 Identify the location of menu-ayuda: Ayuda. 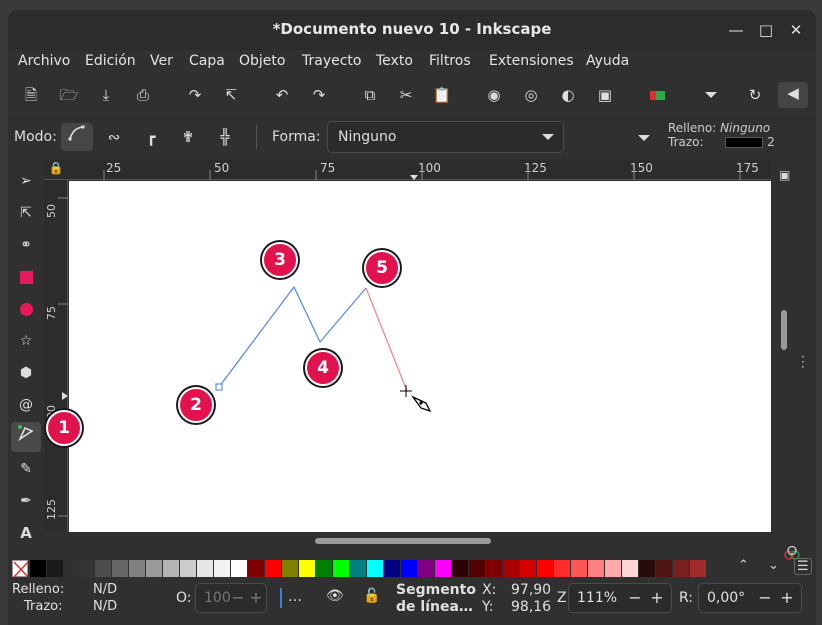
(608, 61).